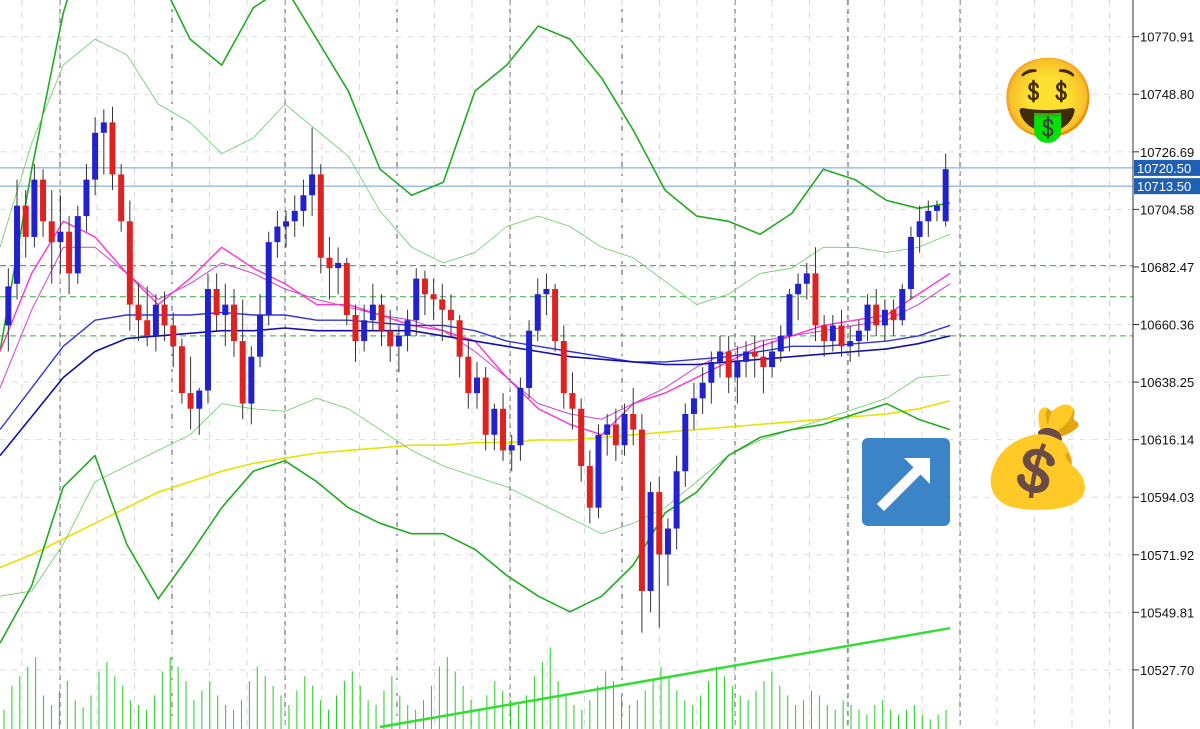 This screenshot has height=729, width=1200. Describe the element at coordinates (1167, 209) in the screenshot. I see `y-tick-label: 10704.58` at that location.